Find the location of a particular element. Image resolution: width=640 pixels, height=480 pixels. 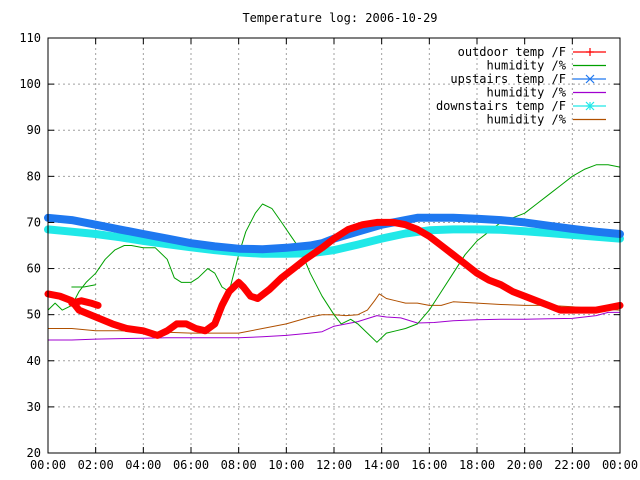

legend-label: downstairs temp /F is located at coordinates (501, 106).